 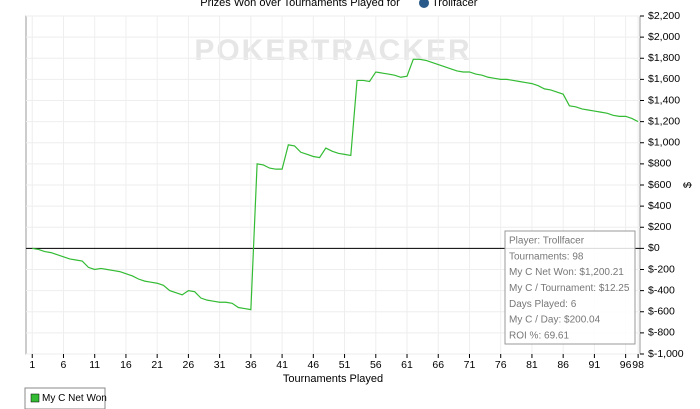 I want to click on x-tick-label: 98, so click(x=638, y=365).